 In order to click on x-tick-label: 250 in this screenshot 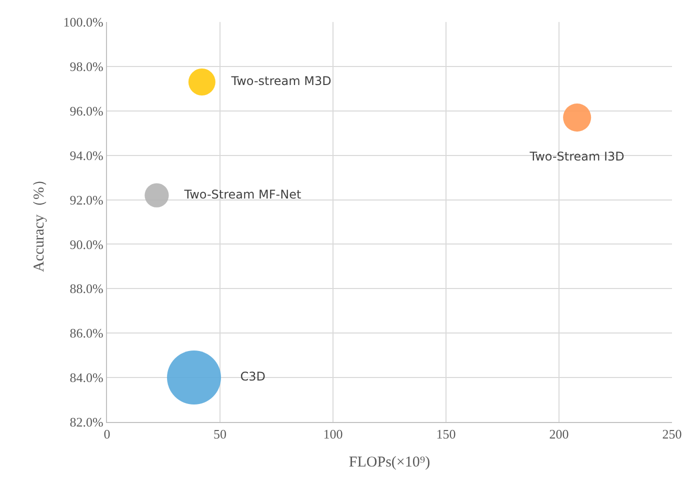, I will do `click(672, 434)`.